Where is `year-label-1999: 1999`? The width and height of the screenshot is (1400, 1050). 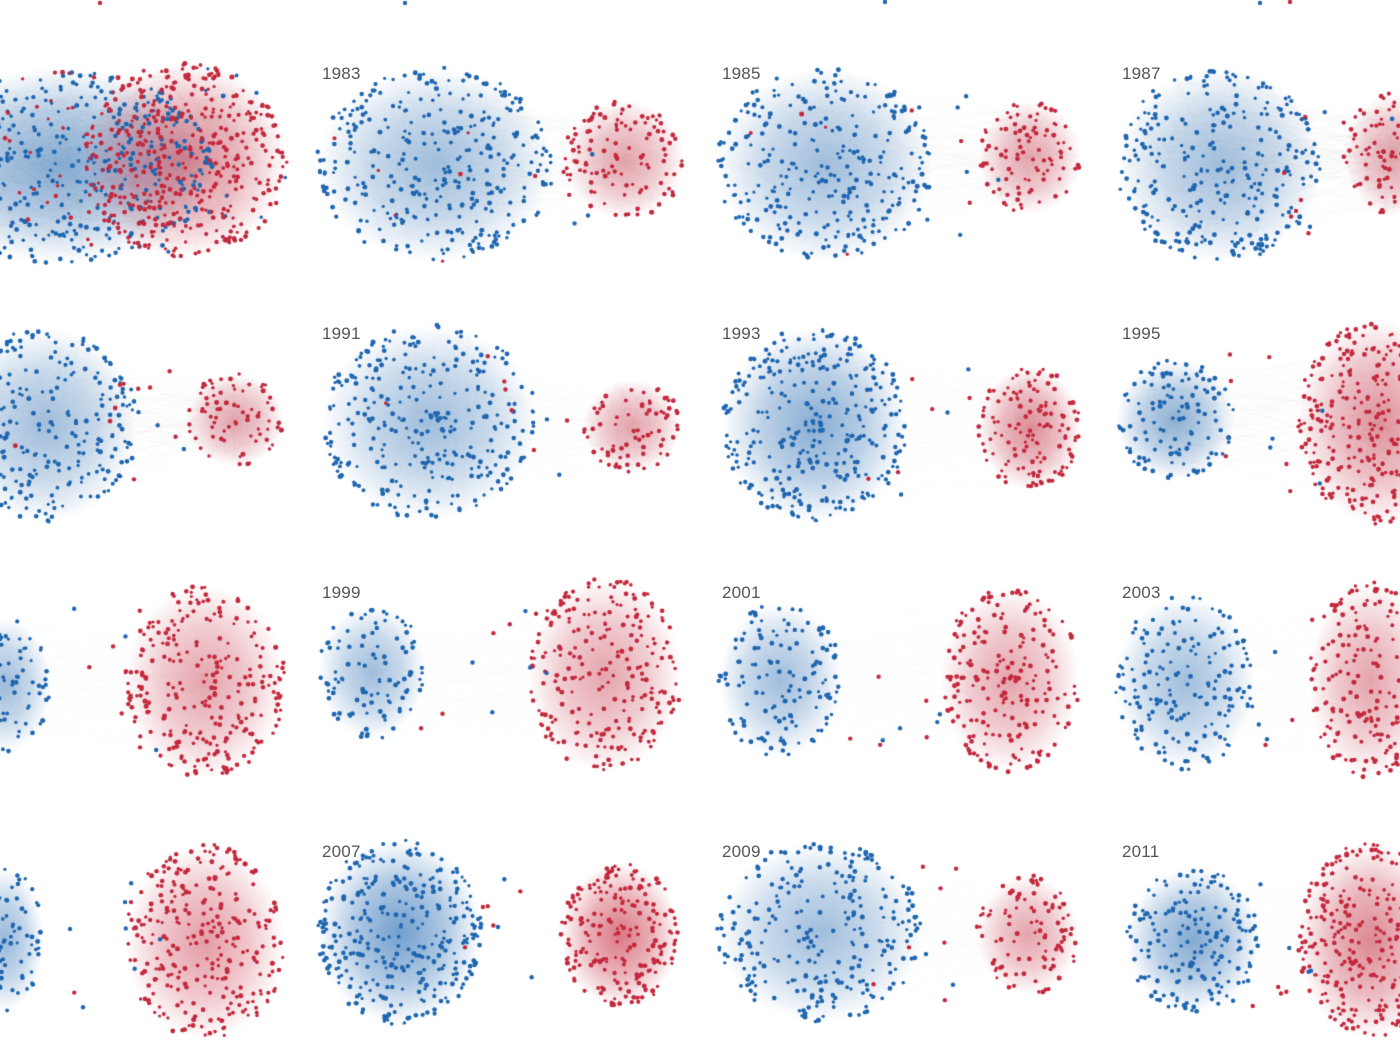 year-label-1999: 1999 is located at coordinates (341, 592).